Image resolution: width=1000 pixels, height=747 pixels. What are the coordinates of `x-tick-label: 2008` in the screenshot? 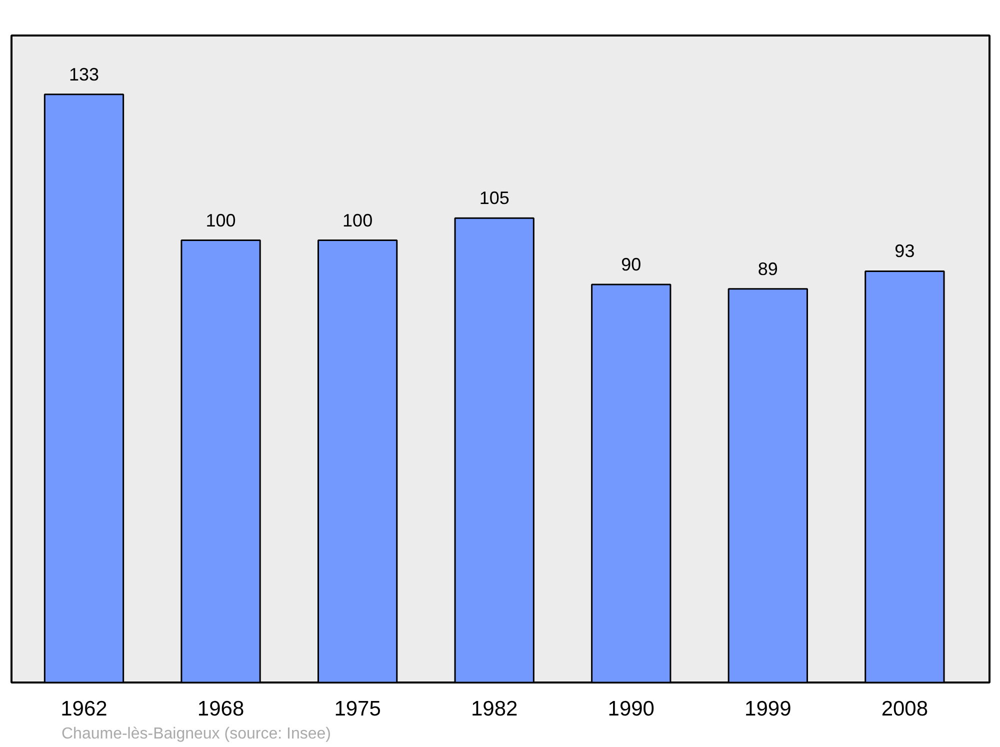 It's located at (904, 709).